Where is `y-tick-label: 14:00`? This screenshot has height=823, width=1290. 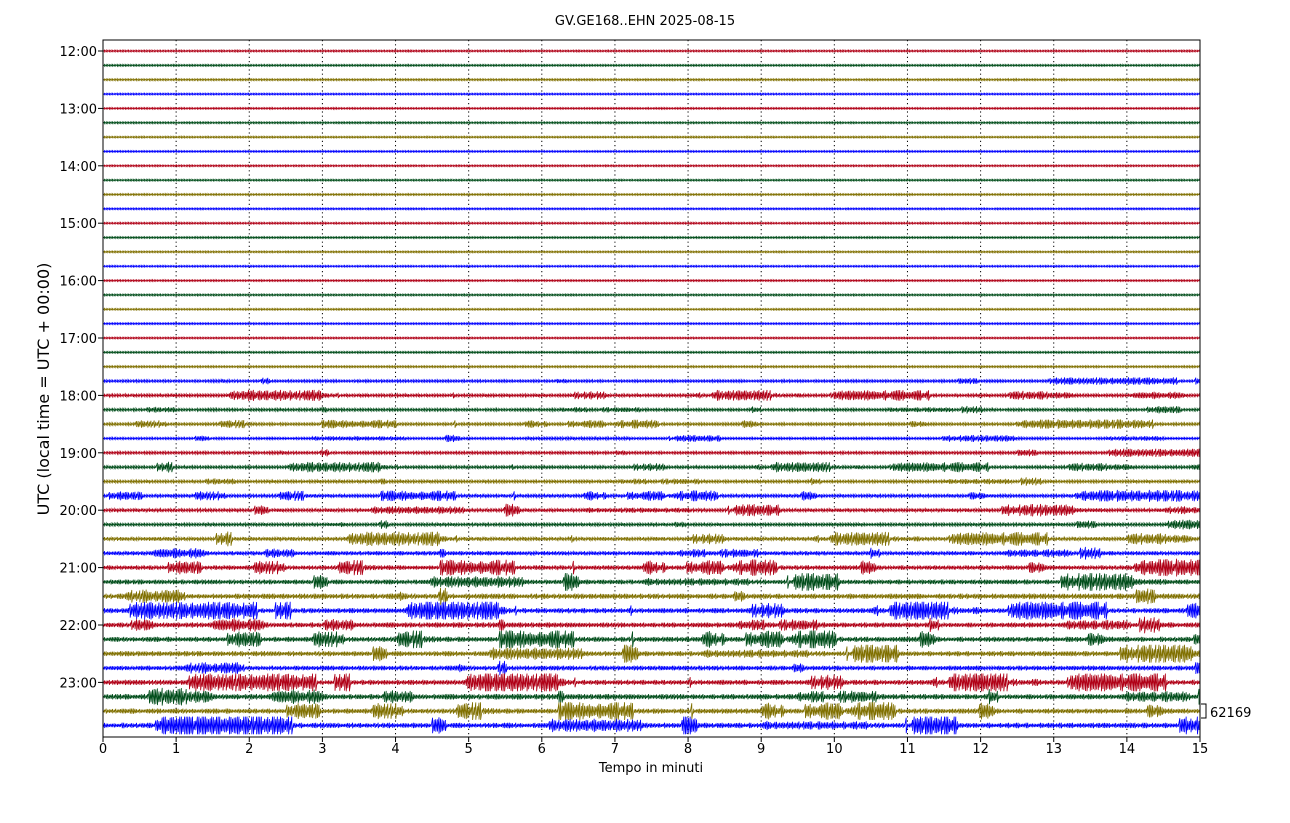
y-tick-label: 14:00 is located at coordinates (78, 167).